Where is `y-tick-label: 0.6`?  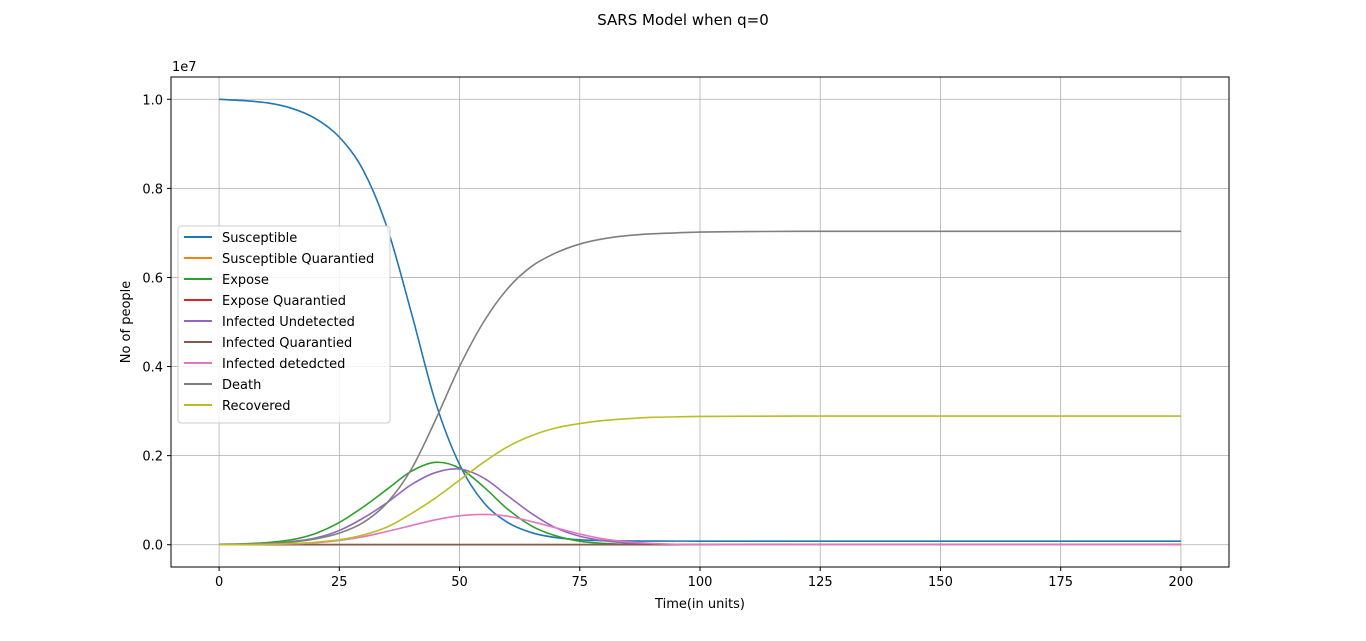
y-tick-label: 0.6 is located at coordinates (152, 278).